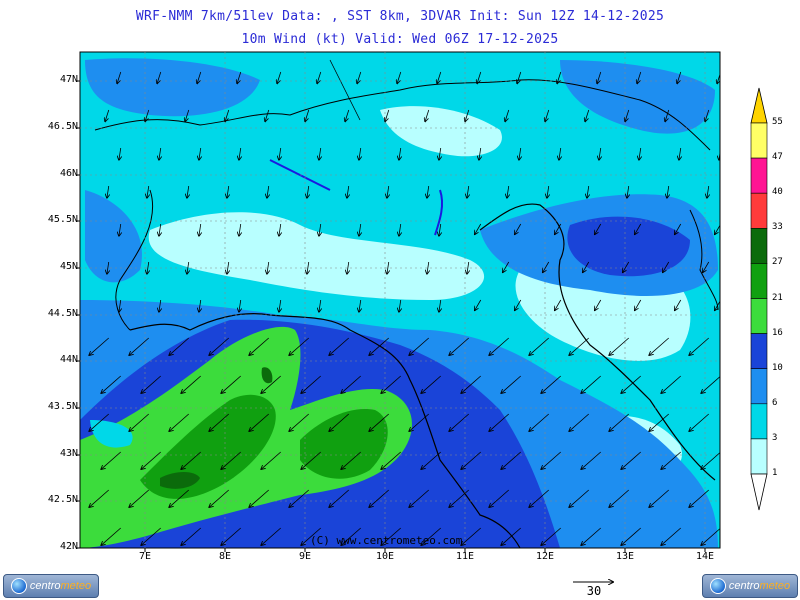  Describe the element at coordinates (18, 586) in the screenshot. I see `globe-icon` at that location.